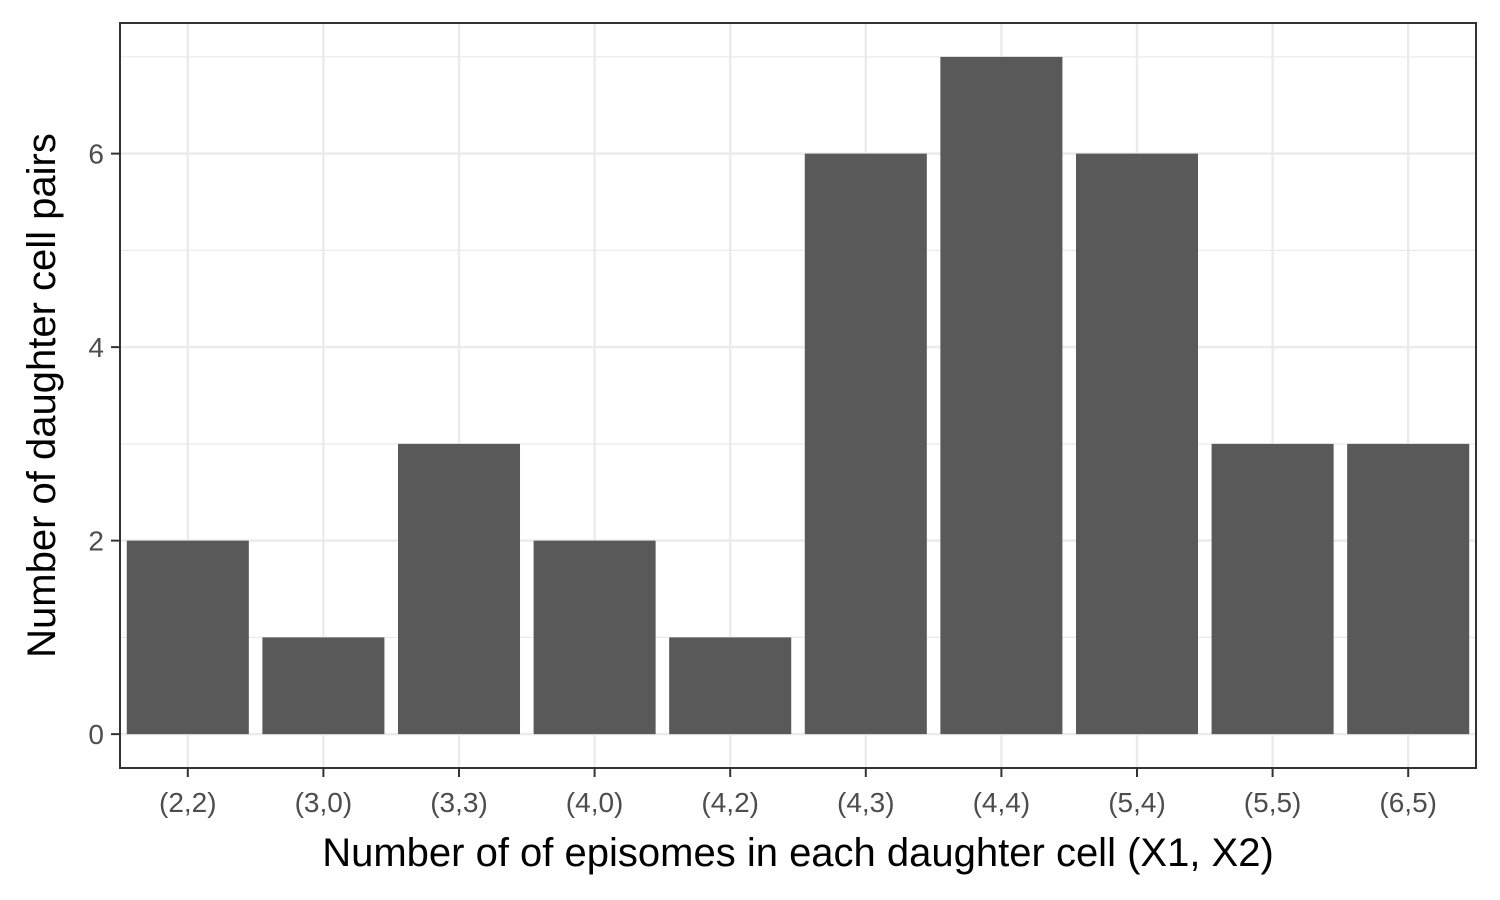 The height and width of the screenshot is (900, 1500). I want to click on x-tick-label: (4,4), so click(1002, 802).